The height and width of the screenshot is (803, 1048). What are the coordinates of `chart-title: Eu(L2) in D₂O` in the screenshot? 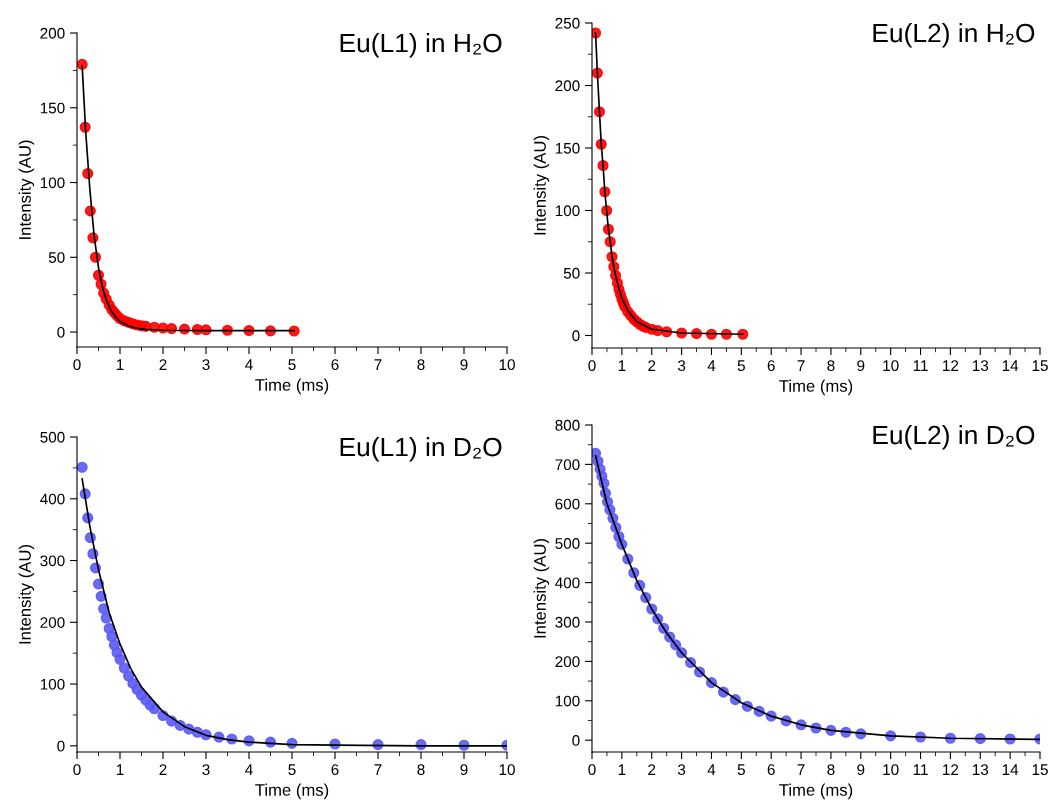 It's located at (954, 437).